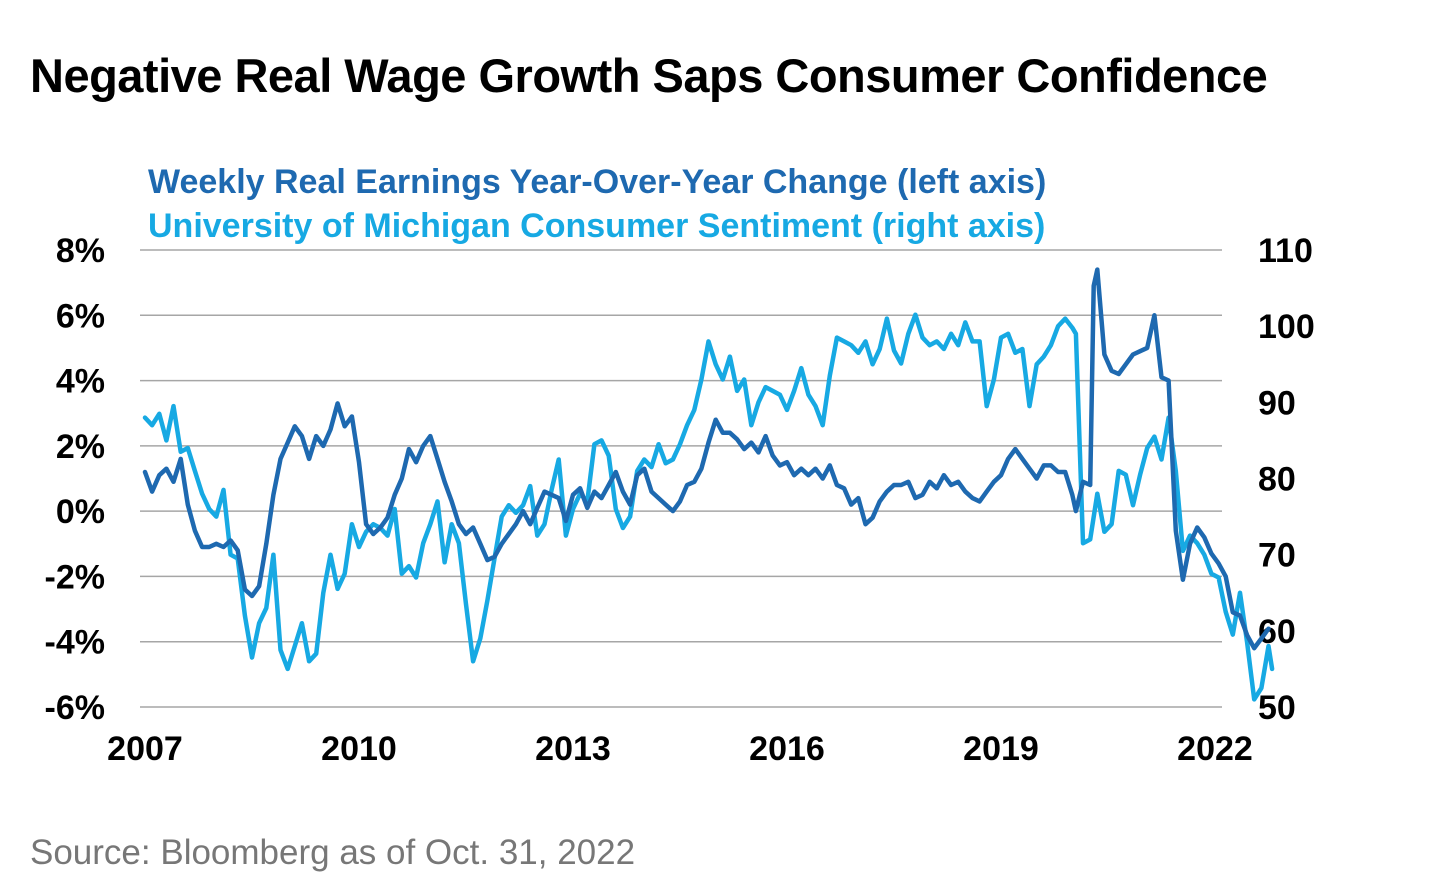 The height and width of the screenshot is (882, 1432). Describe the element at coordinates (573, 749) in the screenshot. I see `x-tick-label: 2013` at that location.